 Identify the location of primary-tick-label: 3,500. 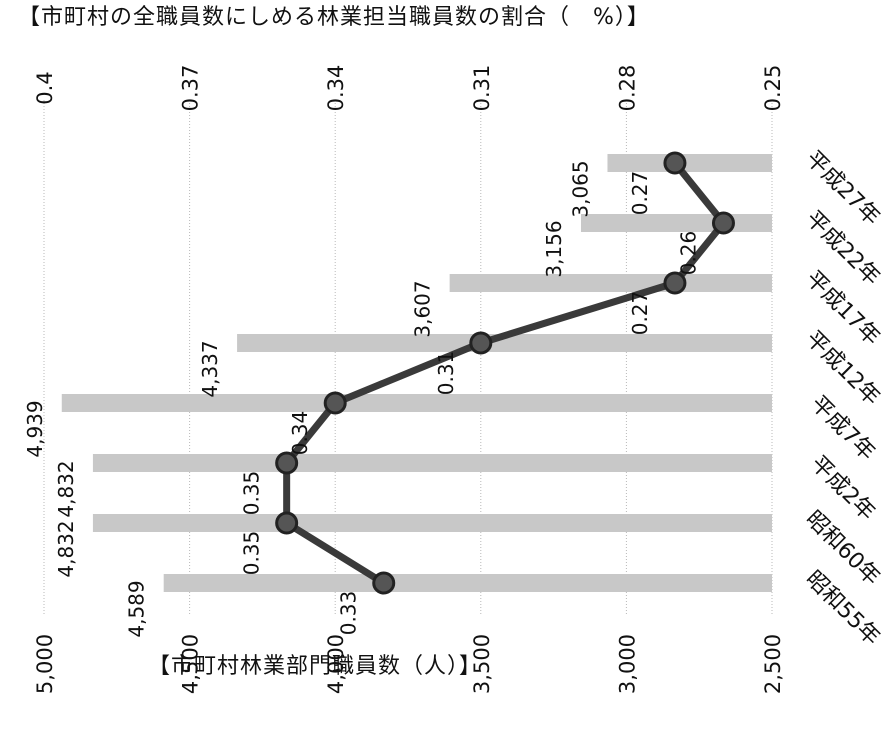
(482, 664).